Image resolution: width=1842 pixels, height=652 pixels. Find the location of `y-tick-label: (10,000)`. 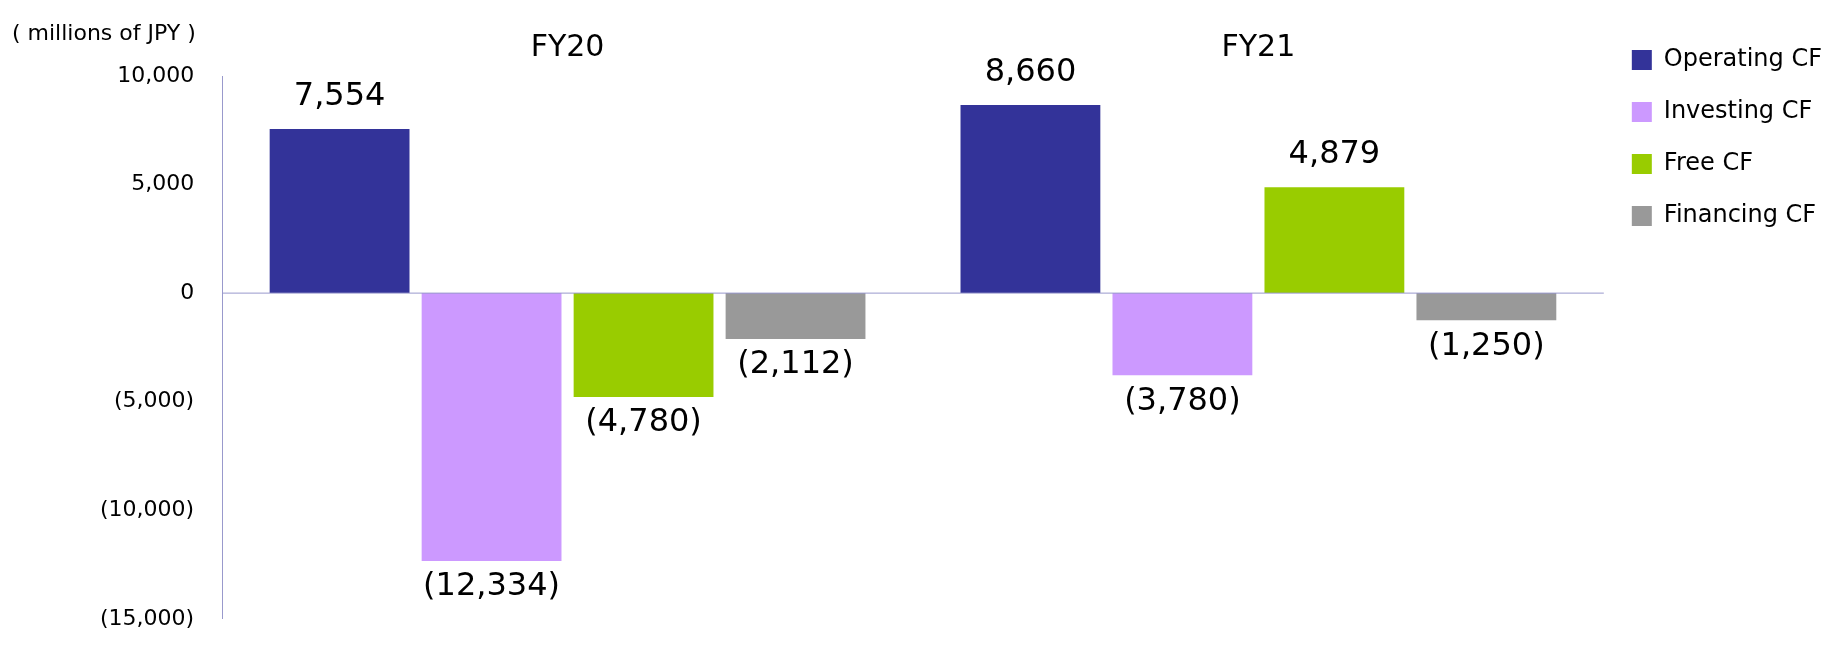

y-tick-label: (10,000) is located at coordinates (147, 508).